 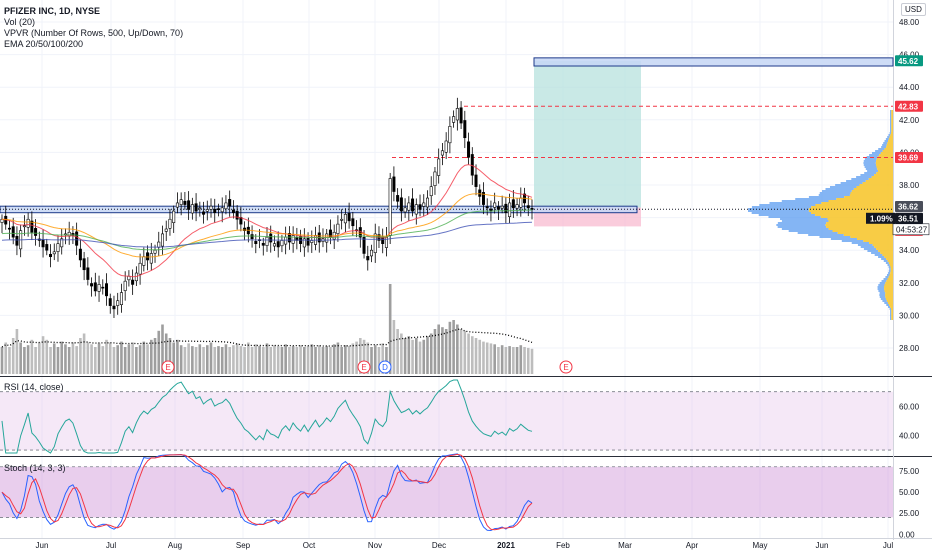 What do you see at coordinates (35, 468) in the screenshot?
I see `stoch-pane-label: Stoch (14, 3, 3)` at bounding box center [35, 468].